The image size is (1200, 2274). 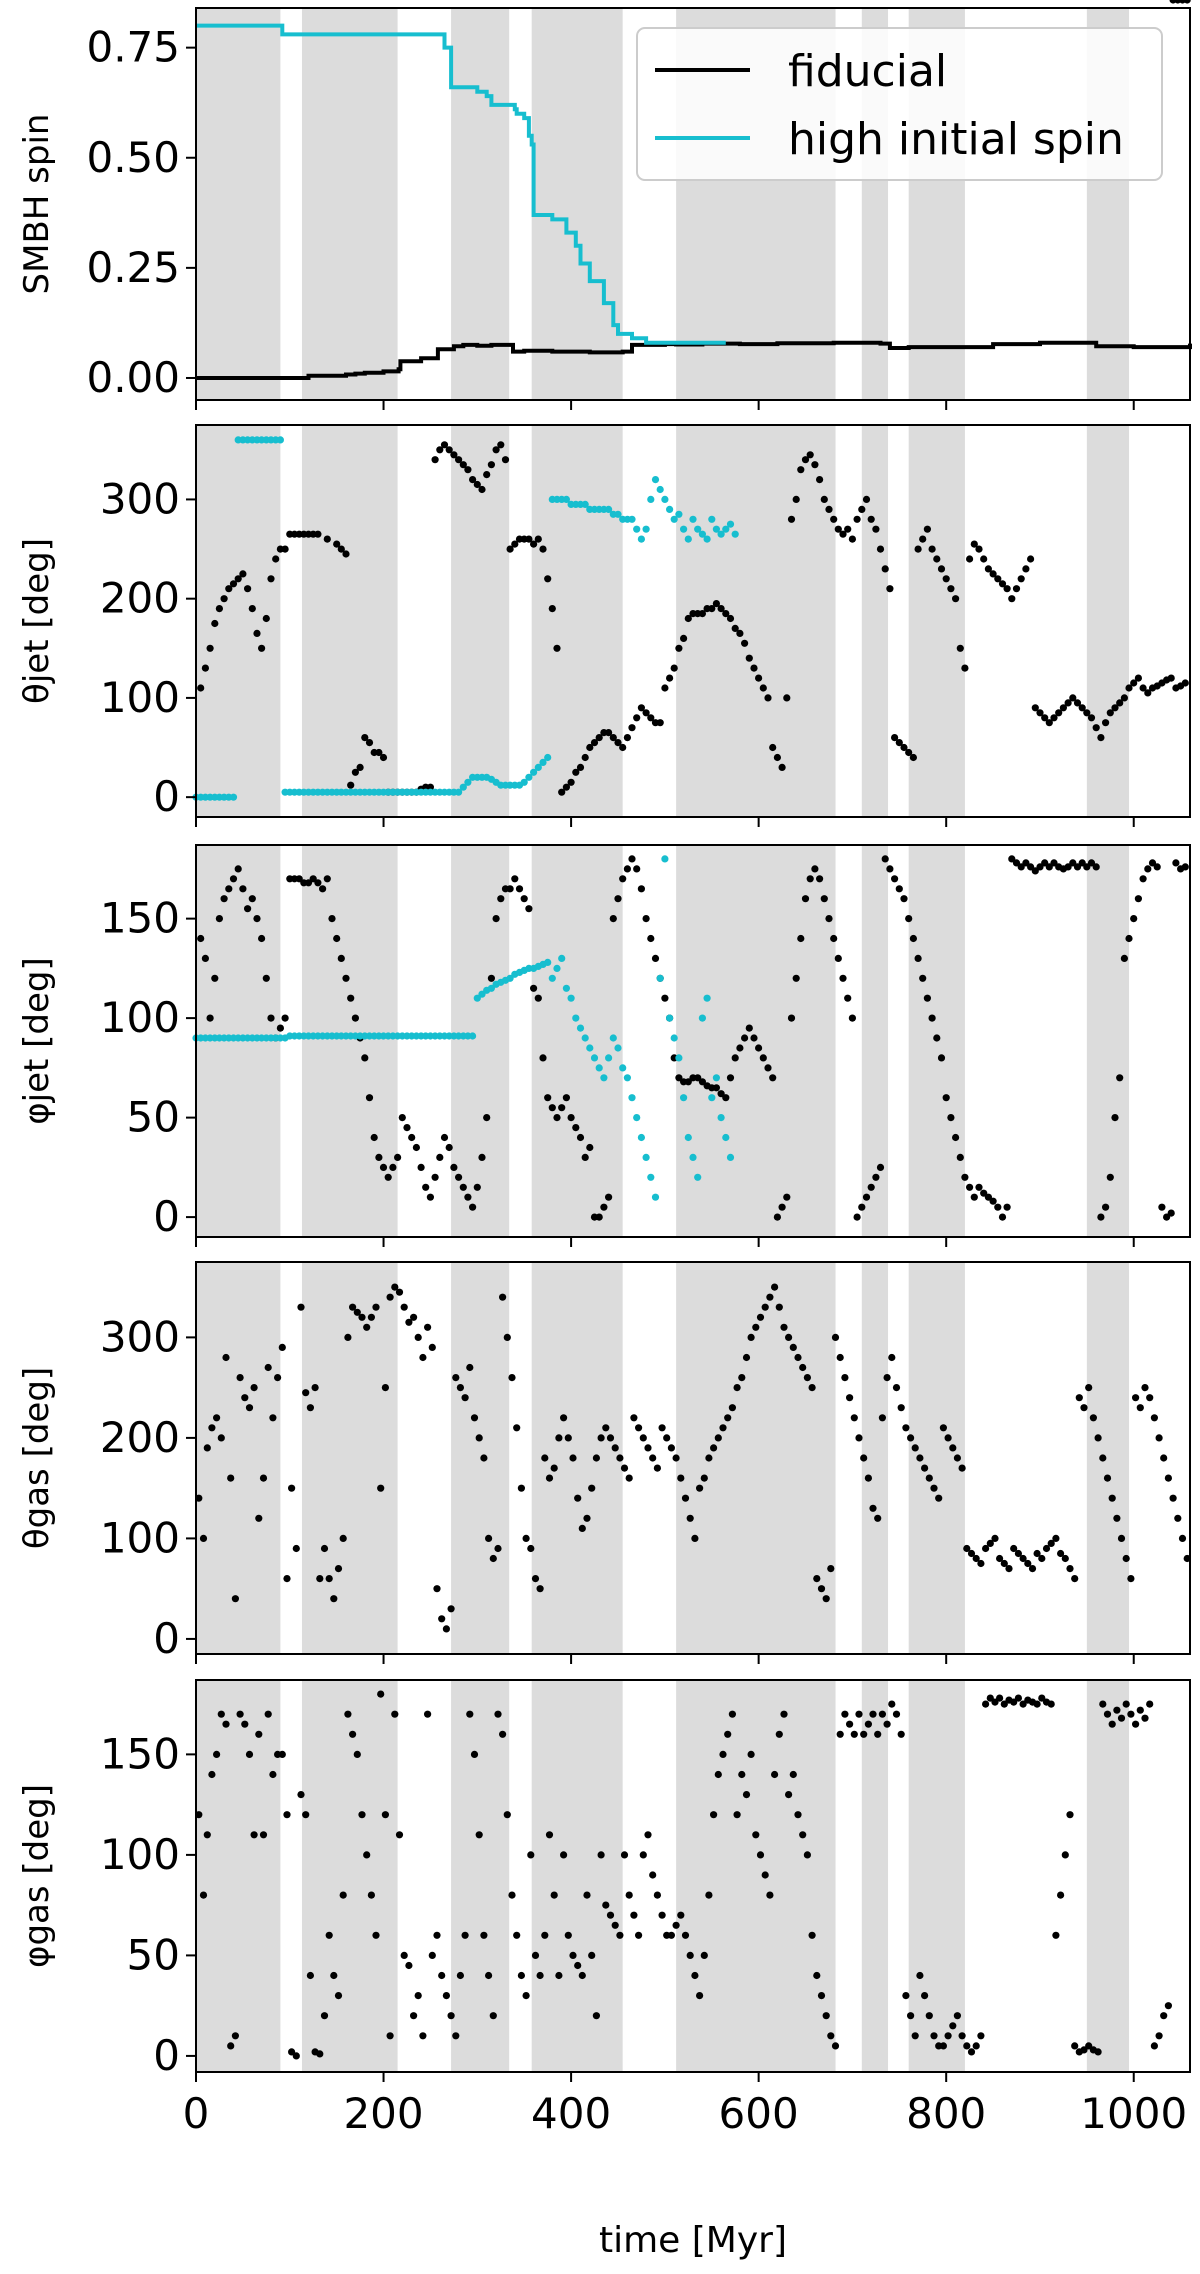 I want to click on theta-gas-ylabel: θgas [deg], so click(x=37, y=1458).